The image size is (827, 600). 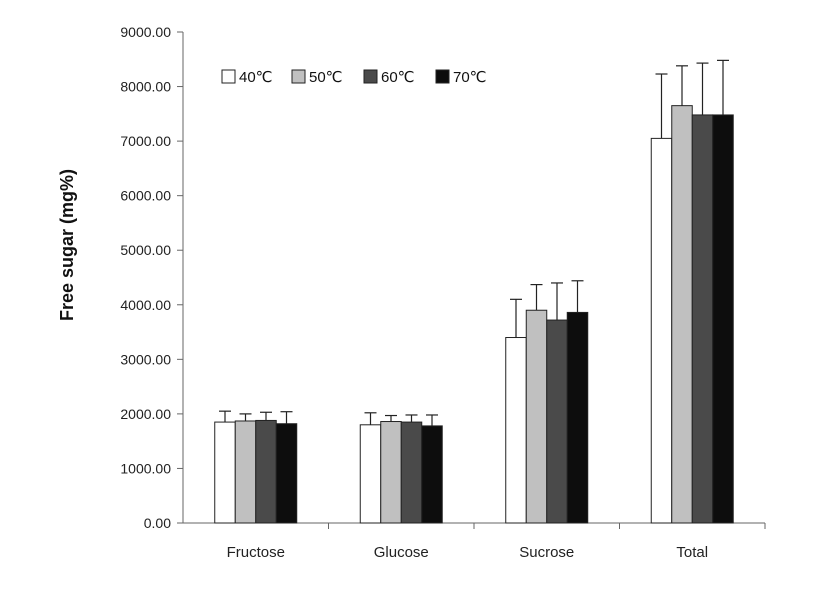 I want to click on y-tick-label: 1000.00, so click(x=145, y=468).